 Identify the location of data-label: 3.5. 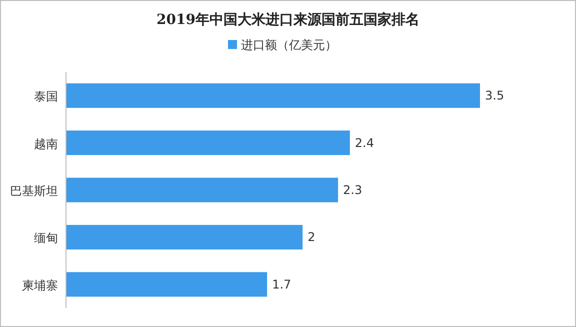
(494, 95).